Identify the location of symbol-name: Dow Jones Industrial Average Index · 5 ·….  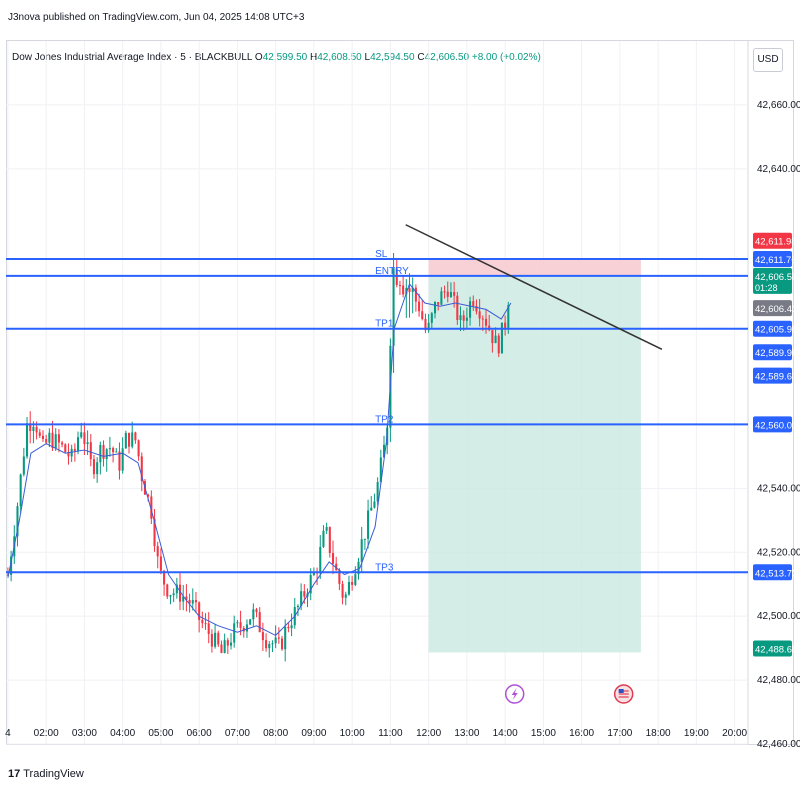
(132, 57).